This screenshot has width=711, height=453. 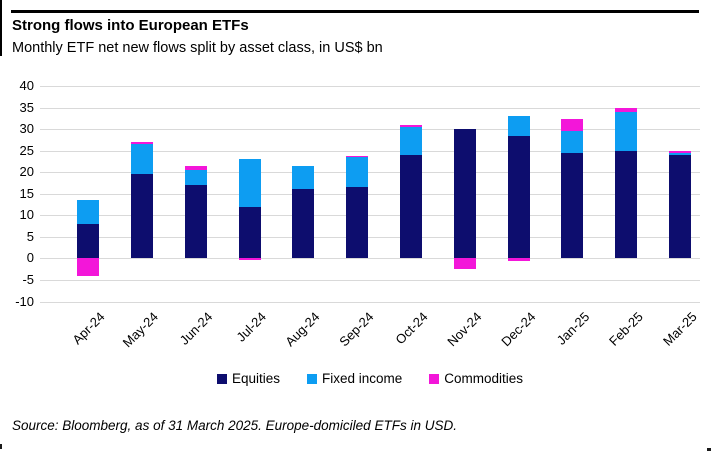 I want to click on gridline-y15, so click(x=370, y=194).